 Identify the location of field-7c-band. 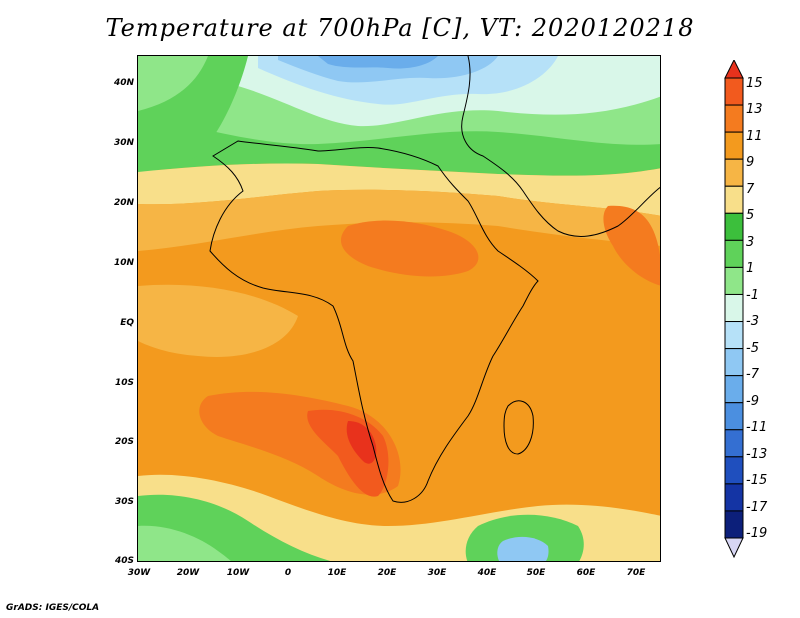
(399, 220).